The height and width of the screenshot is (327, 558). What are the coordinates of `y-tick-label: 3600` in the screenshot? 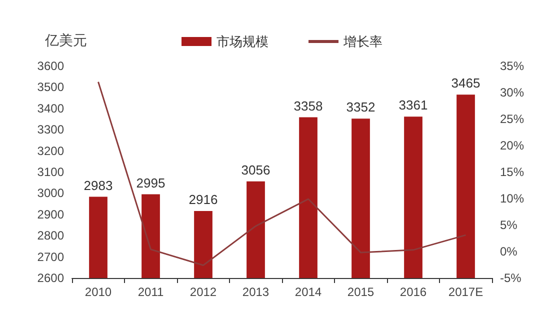 It's located at (50, 66).